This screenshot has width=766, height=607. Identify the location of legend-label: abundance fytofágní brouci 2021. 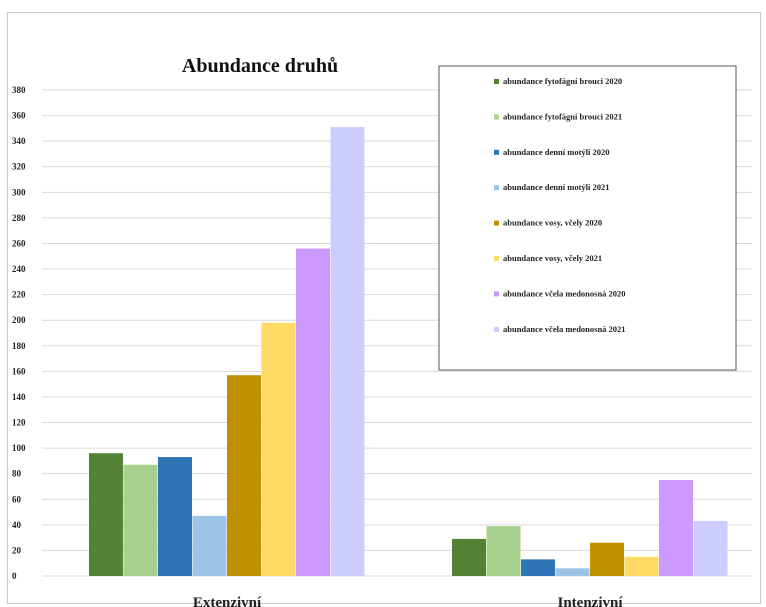
(562, 116).